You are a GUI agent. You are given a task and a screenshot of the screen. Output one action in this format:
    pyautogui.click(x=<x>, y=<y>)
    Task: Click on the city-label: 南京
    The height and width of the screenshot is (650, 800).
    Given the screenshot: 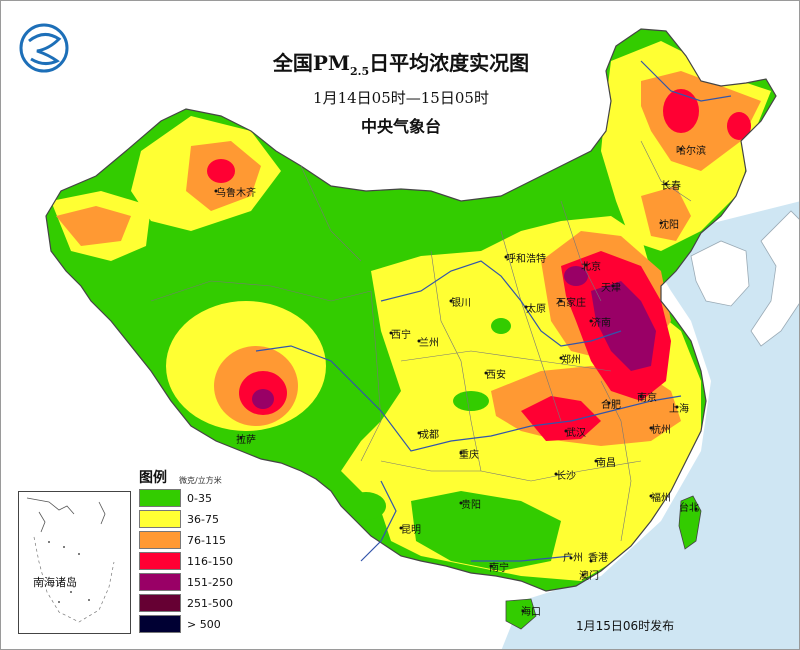 What is the action you would take?
    pyautogui.click(x=647, y=397)
    